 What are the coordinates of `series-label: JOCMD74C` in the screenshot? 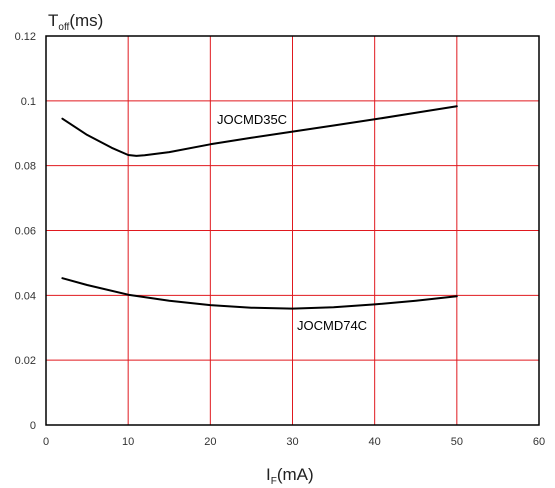 It's located at (332, 325).